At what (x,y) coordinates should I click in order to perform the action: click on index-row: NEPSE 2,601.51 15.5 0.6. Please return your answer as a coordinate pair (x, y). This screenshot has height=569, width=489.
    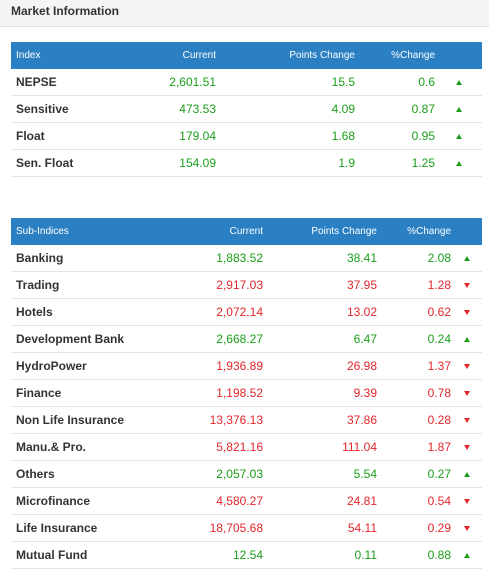
    Looking at the image, I should click on (246, 82).